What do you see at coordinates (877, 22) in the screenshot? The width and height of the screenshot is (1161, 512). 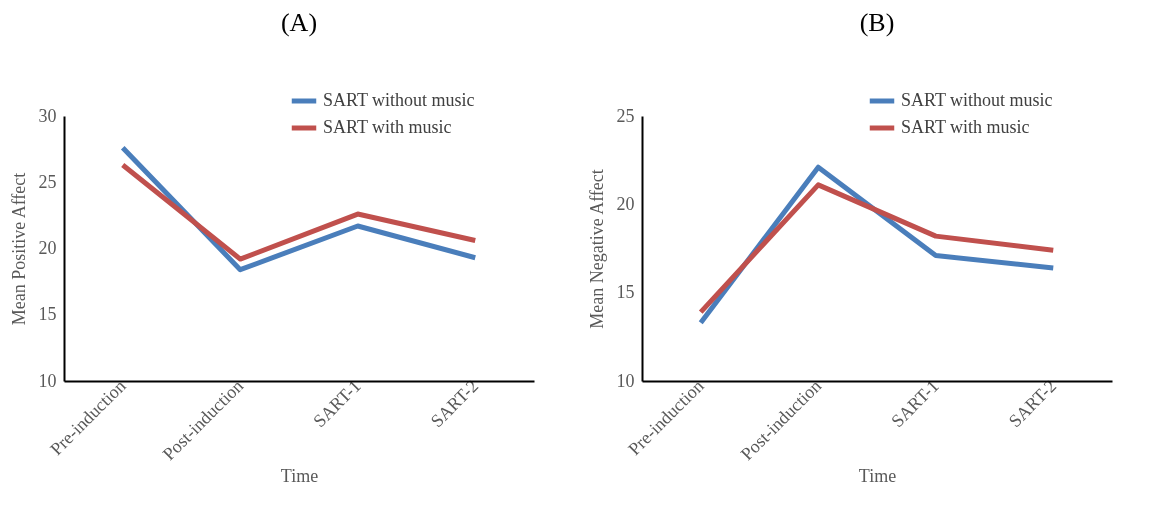 I see `chart-title: (B)` at bounding box center [877, 22].